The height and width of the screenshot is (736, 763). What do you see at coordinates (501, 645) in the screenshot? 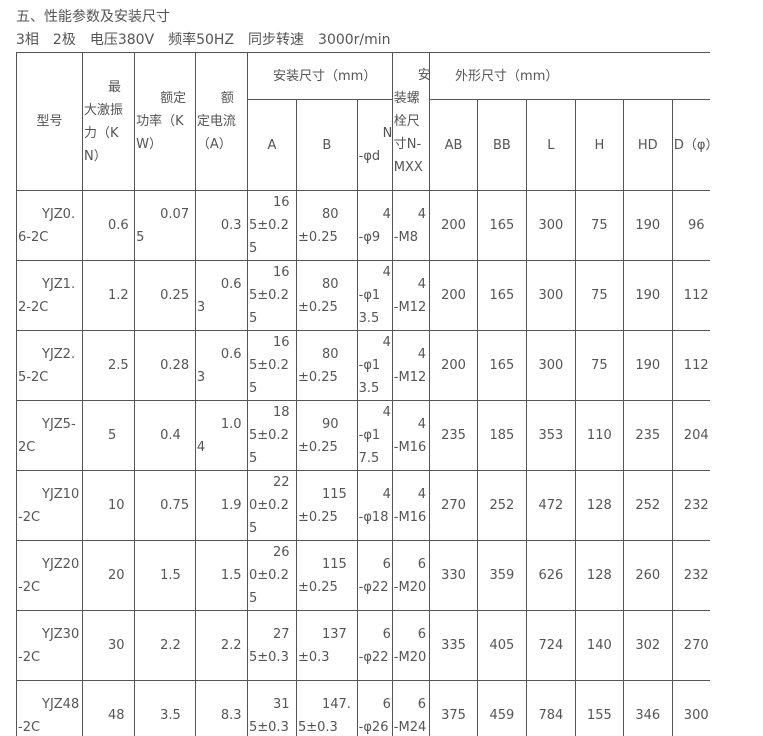
I see `table-cell: 405` at bounding box center [501, 645].